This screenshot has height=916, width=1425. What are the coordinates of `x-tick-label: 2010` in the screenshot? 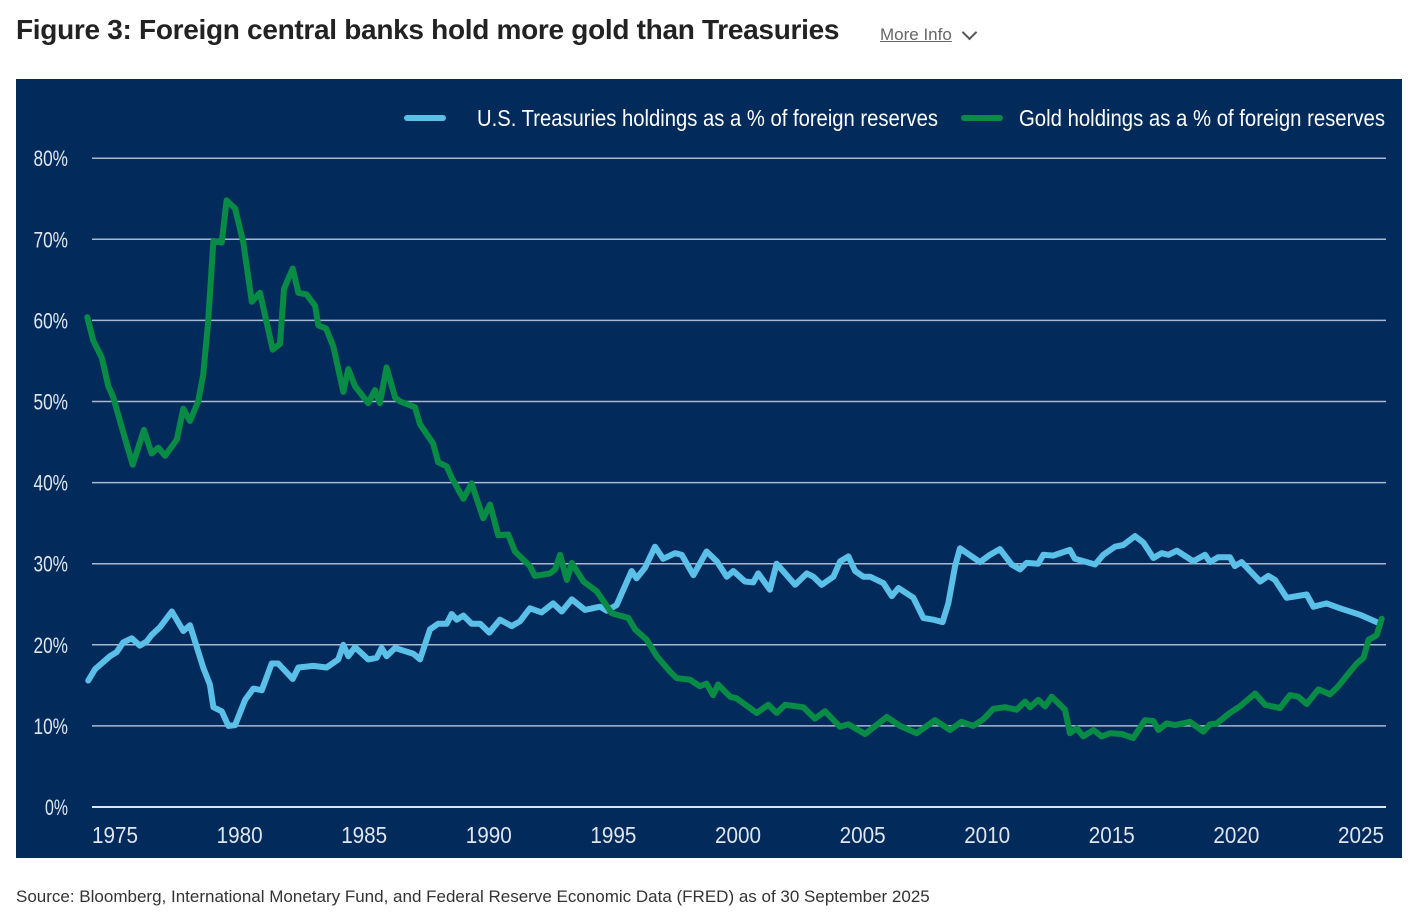 It's located at (987, 835).